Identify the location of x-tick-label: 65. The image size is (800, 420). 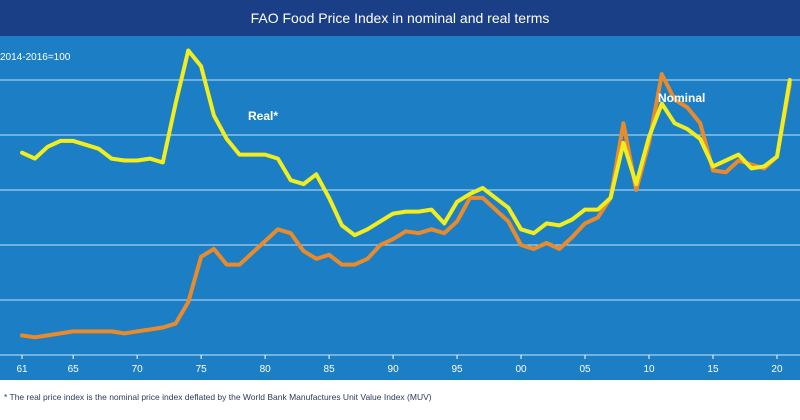
(74, 369).